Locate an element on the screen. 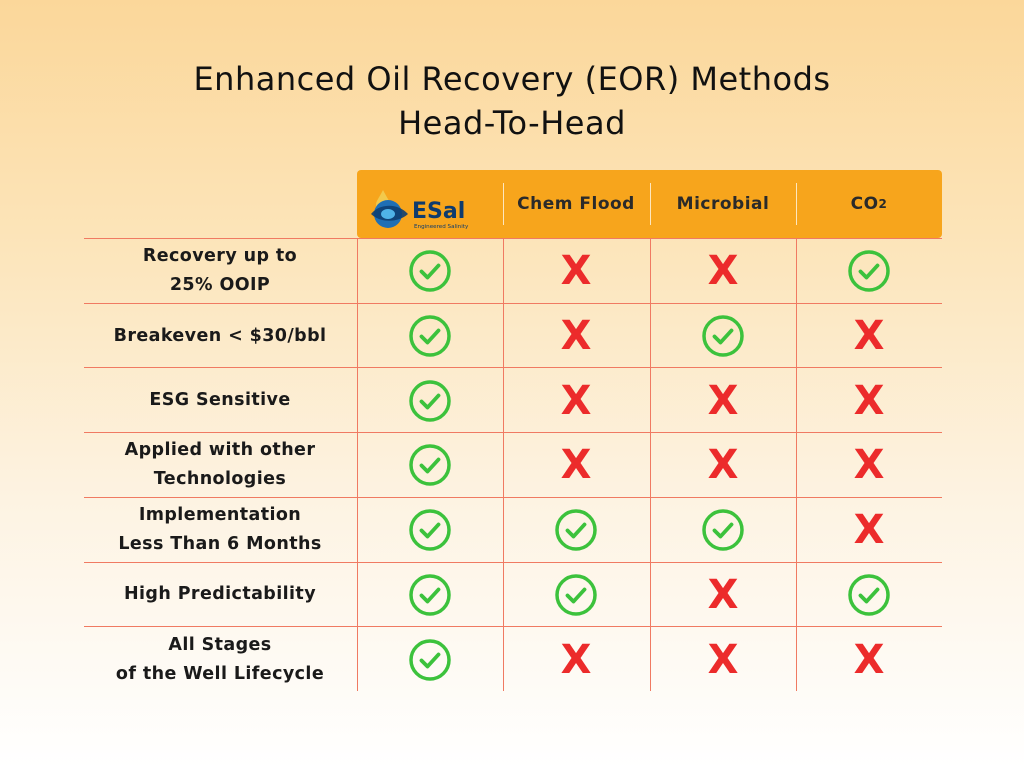 The height and width of the screenshot is (768, 1024). criterion-label-line: Recovery up to is located at coordinates (220, 256).